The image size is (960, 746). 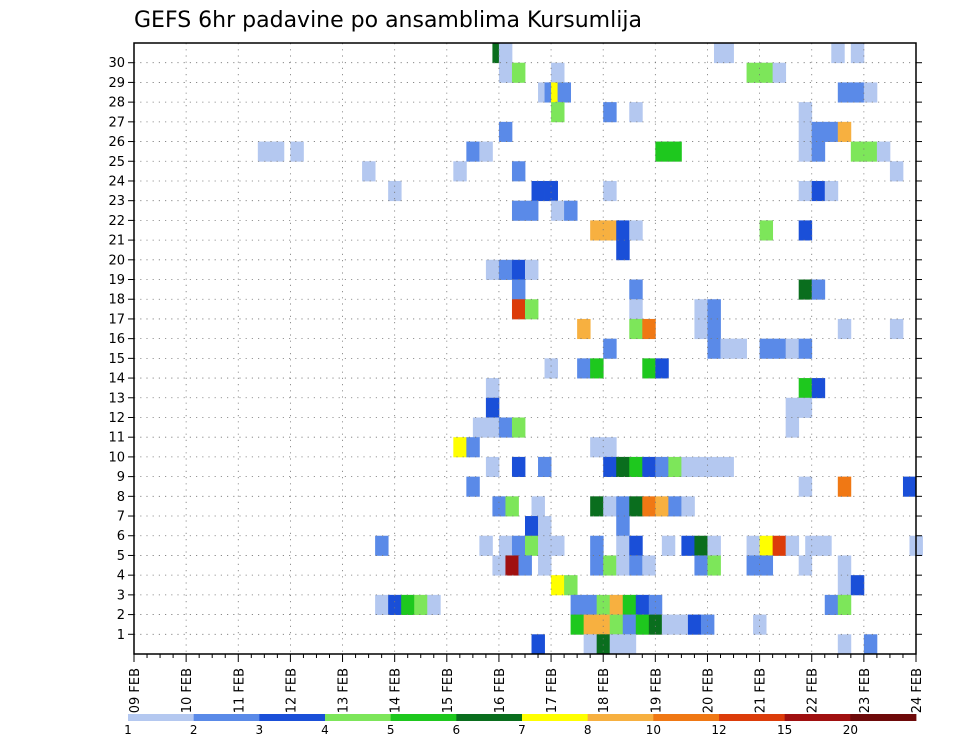 What do you see at coordinates (865, 690) in the screenshot?
I see `x-tick-label: 23 FEB` at bounding box center [865, 690].